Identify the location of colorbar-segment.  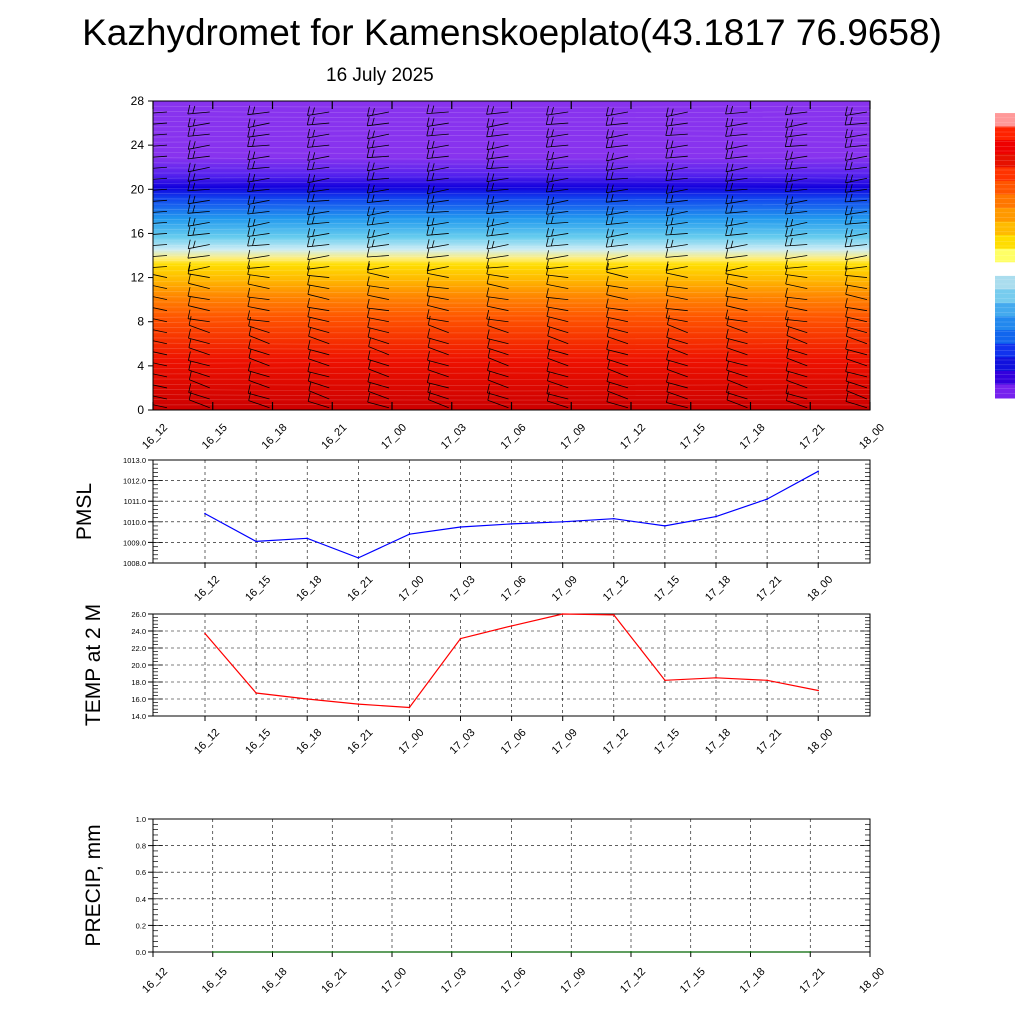
(1005, 242).